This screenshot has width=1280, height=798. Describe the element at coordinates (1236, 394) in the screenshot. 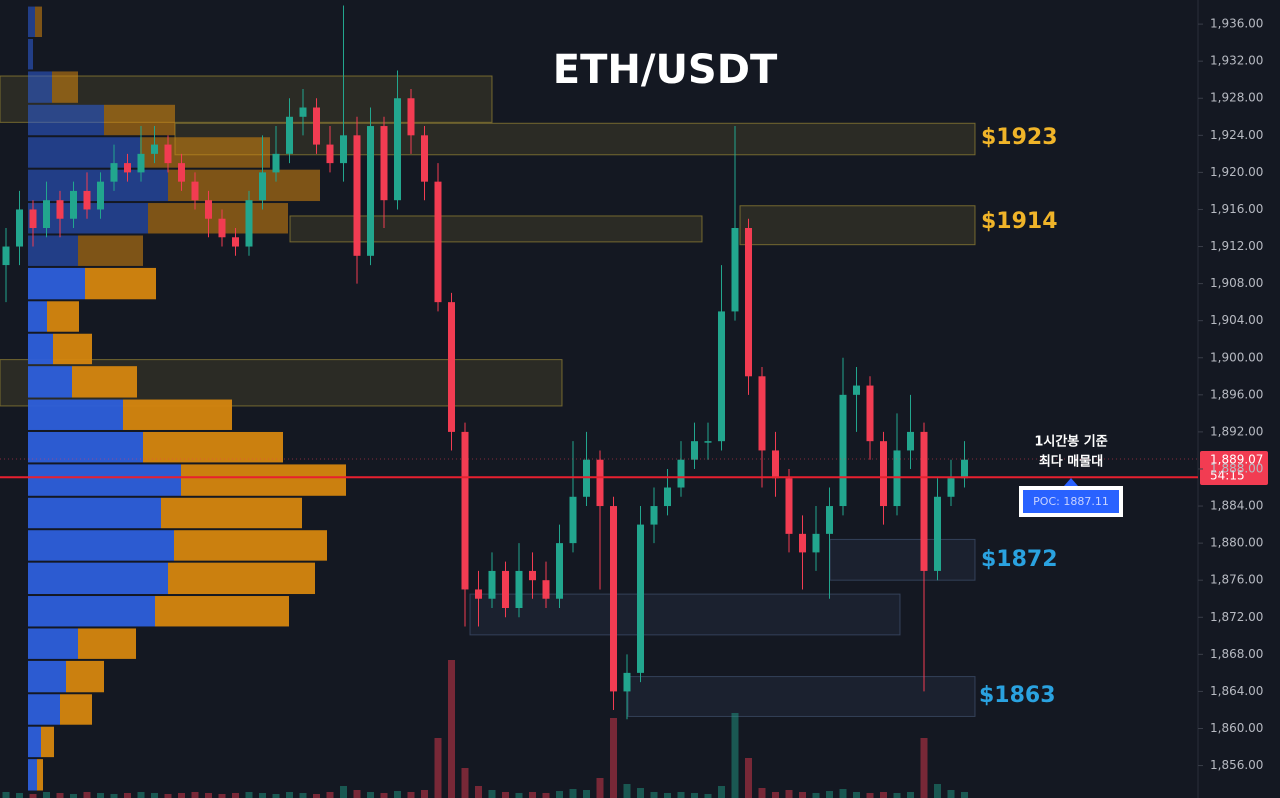

I see `y-tick-label: 1,896.00` at that location.